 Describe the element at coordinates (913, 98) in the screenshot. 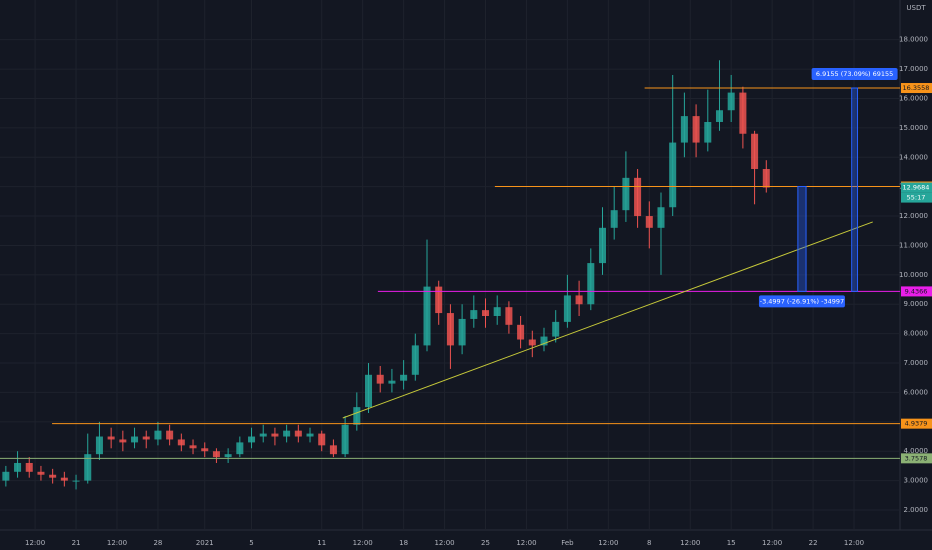

I see `y-tick-label: 16.0000` at that location.